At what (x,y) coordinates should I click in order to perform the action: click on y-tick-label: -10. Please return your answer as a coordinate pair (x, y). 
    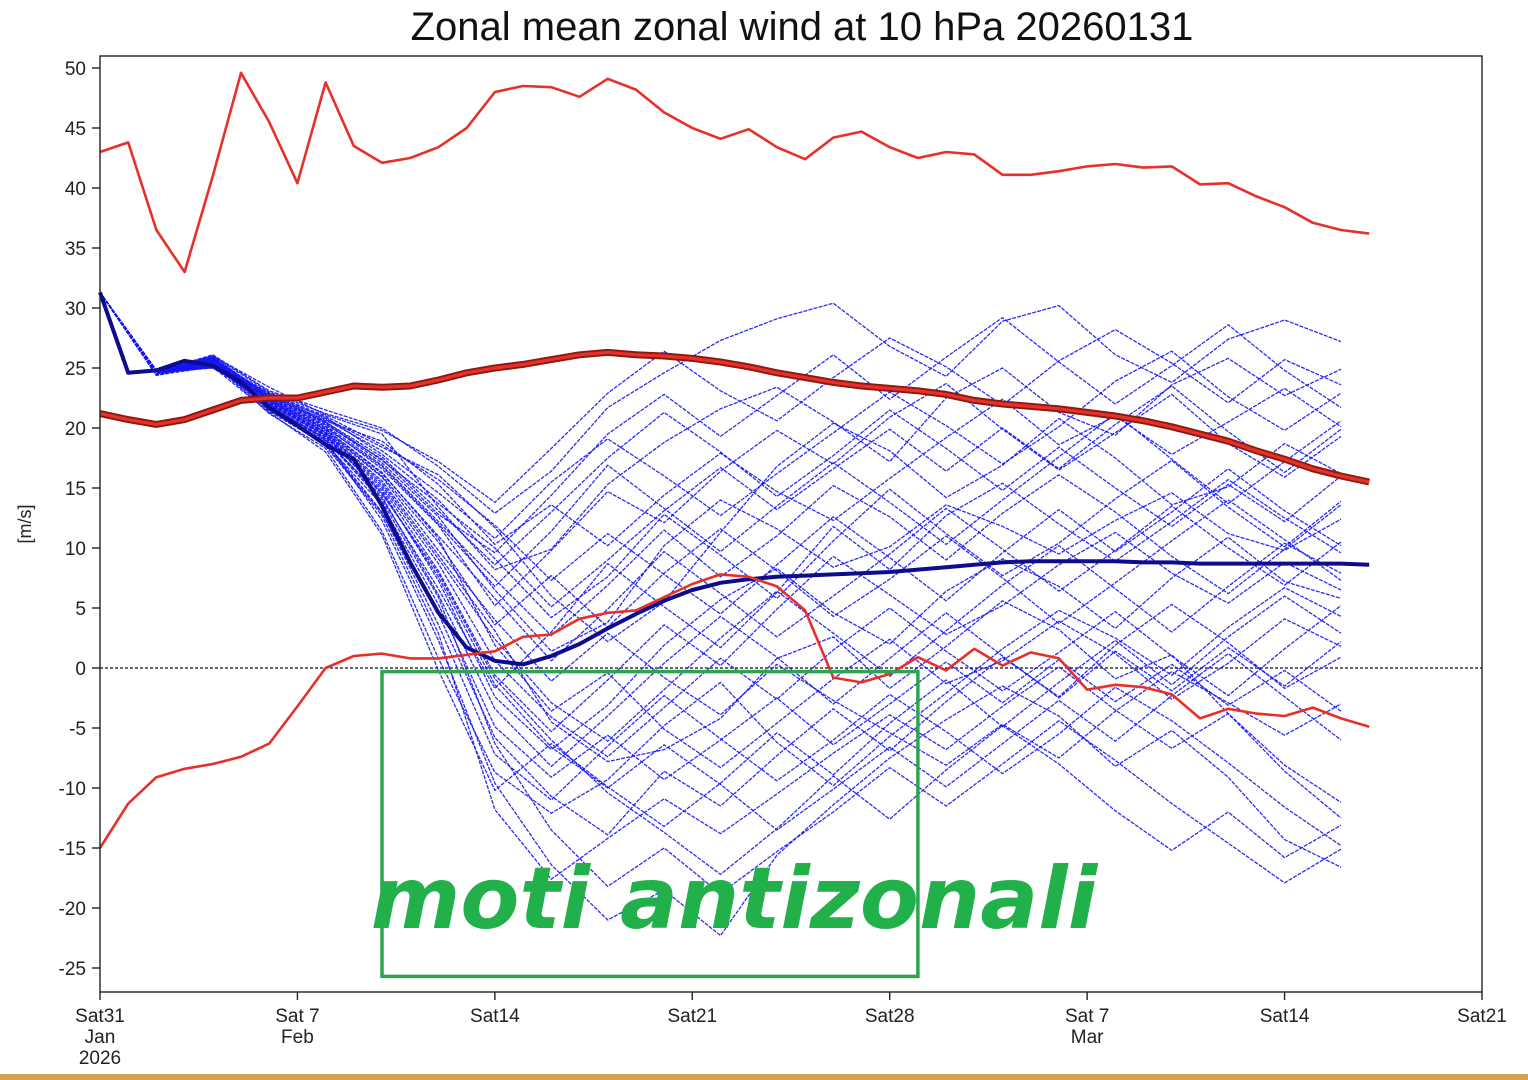
    Looking at the image, I should click on (72, 789).